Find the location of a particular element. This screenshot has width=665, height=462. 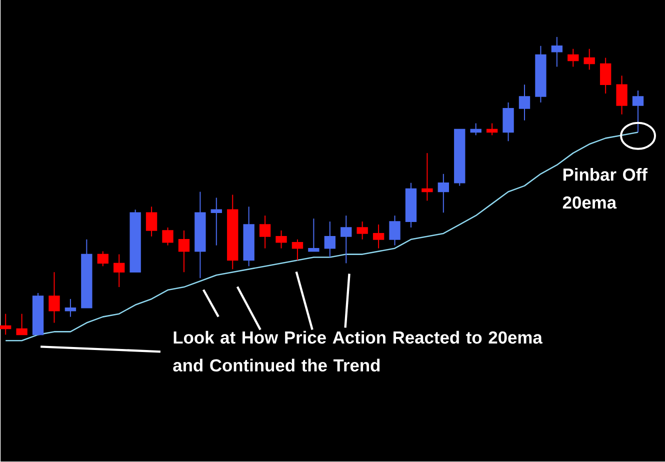

annotation: Look at How Price Action Reacted to 20ema and Continued the Trend is located at coordinates (357, 351).